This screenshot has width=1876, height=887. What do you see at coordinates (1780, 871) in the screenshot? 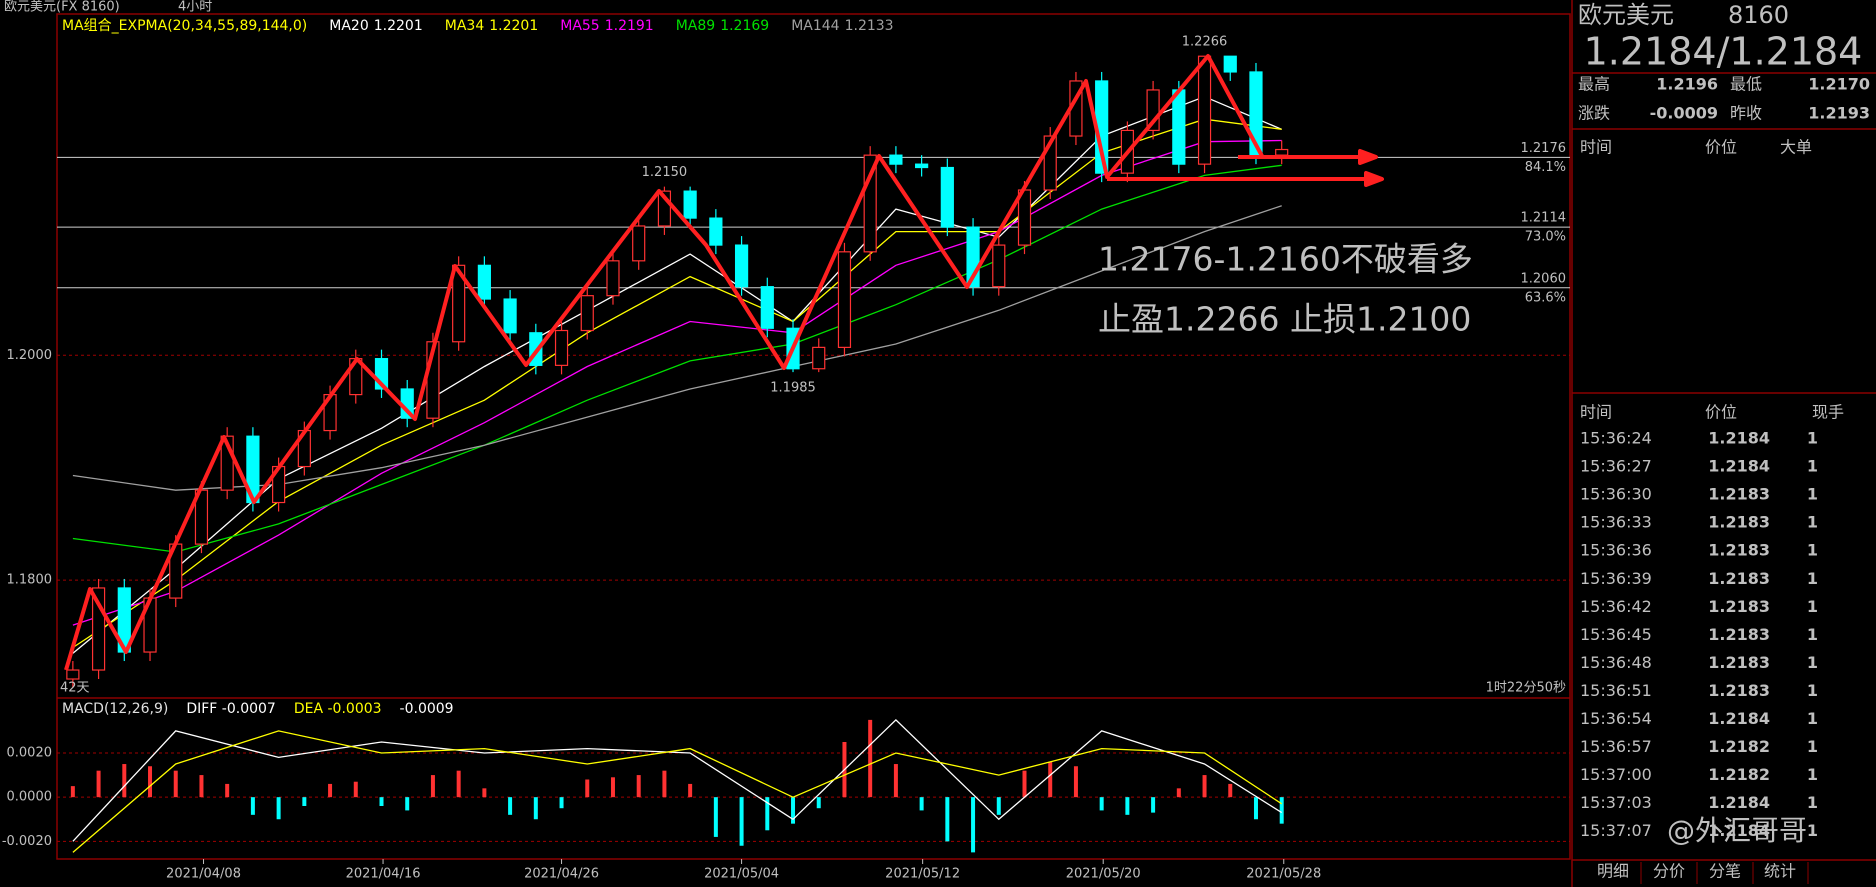
I see `tab: 统计` at bounding box center [1780, 871].